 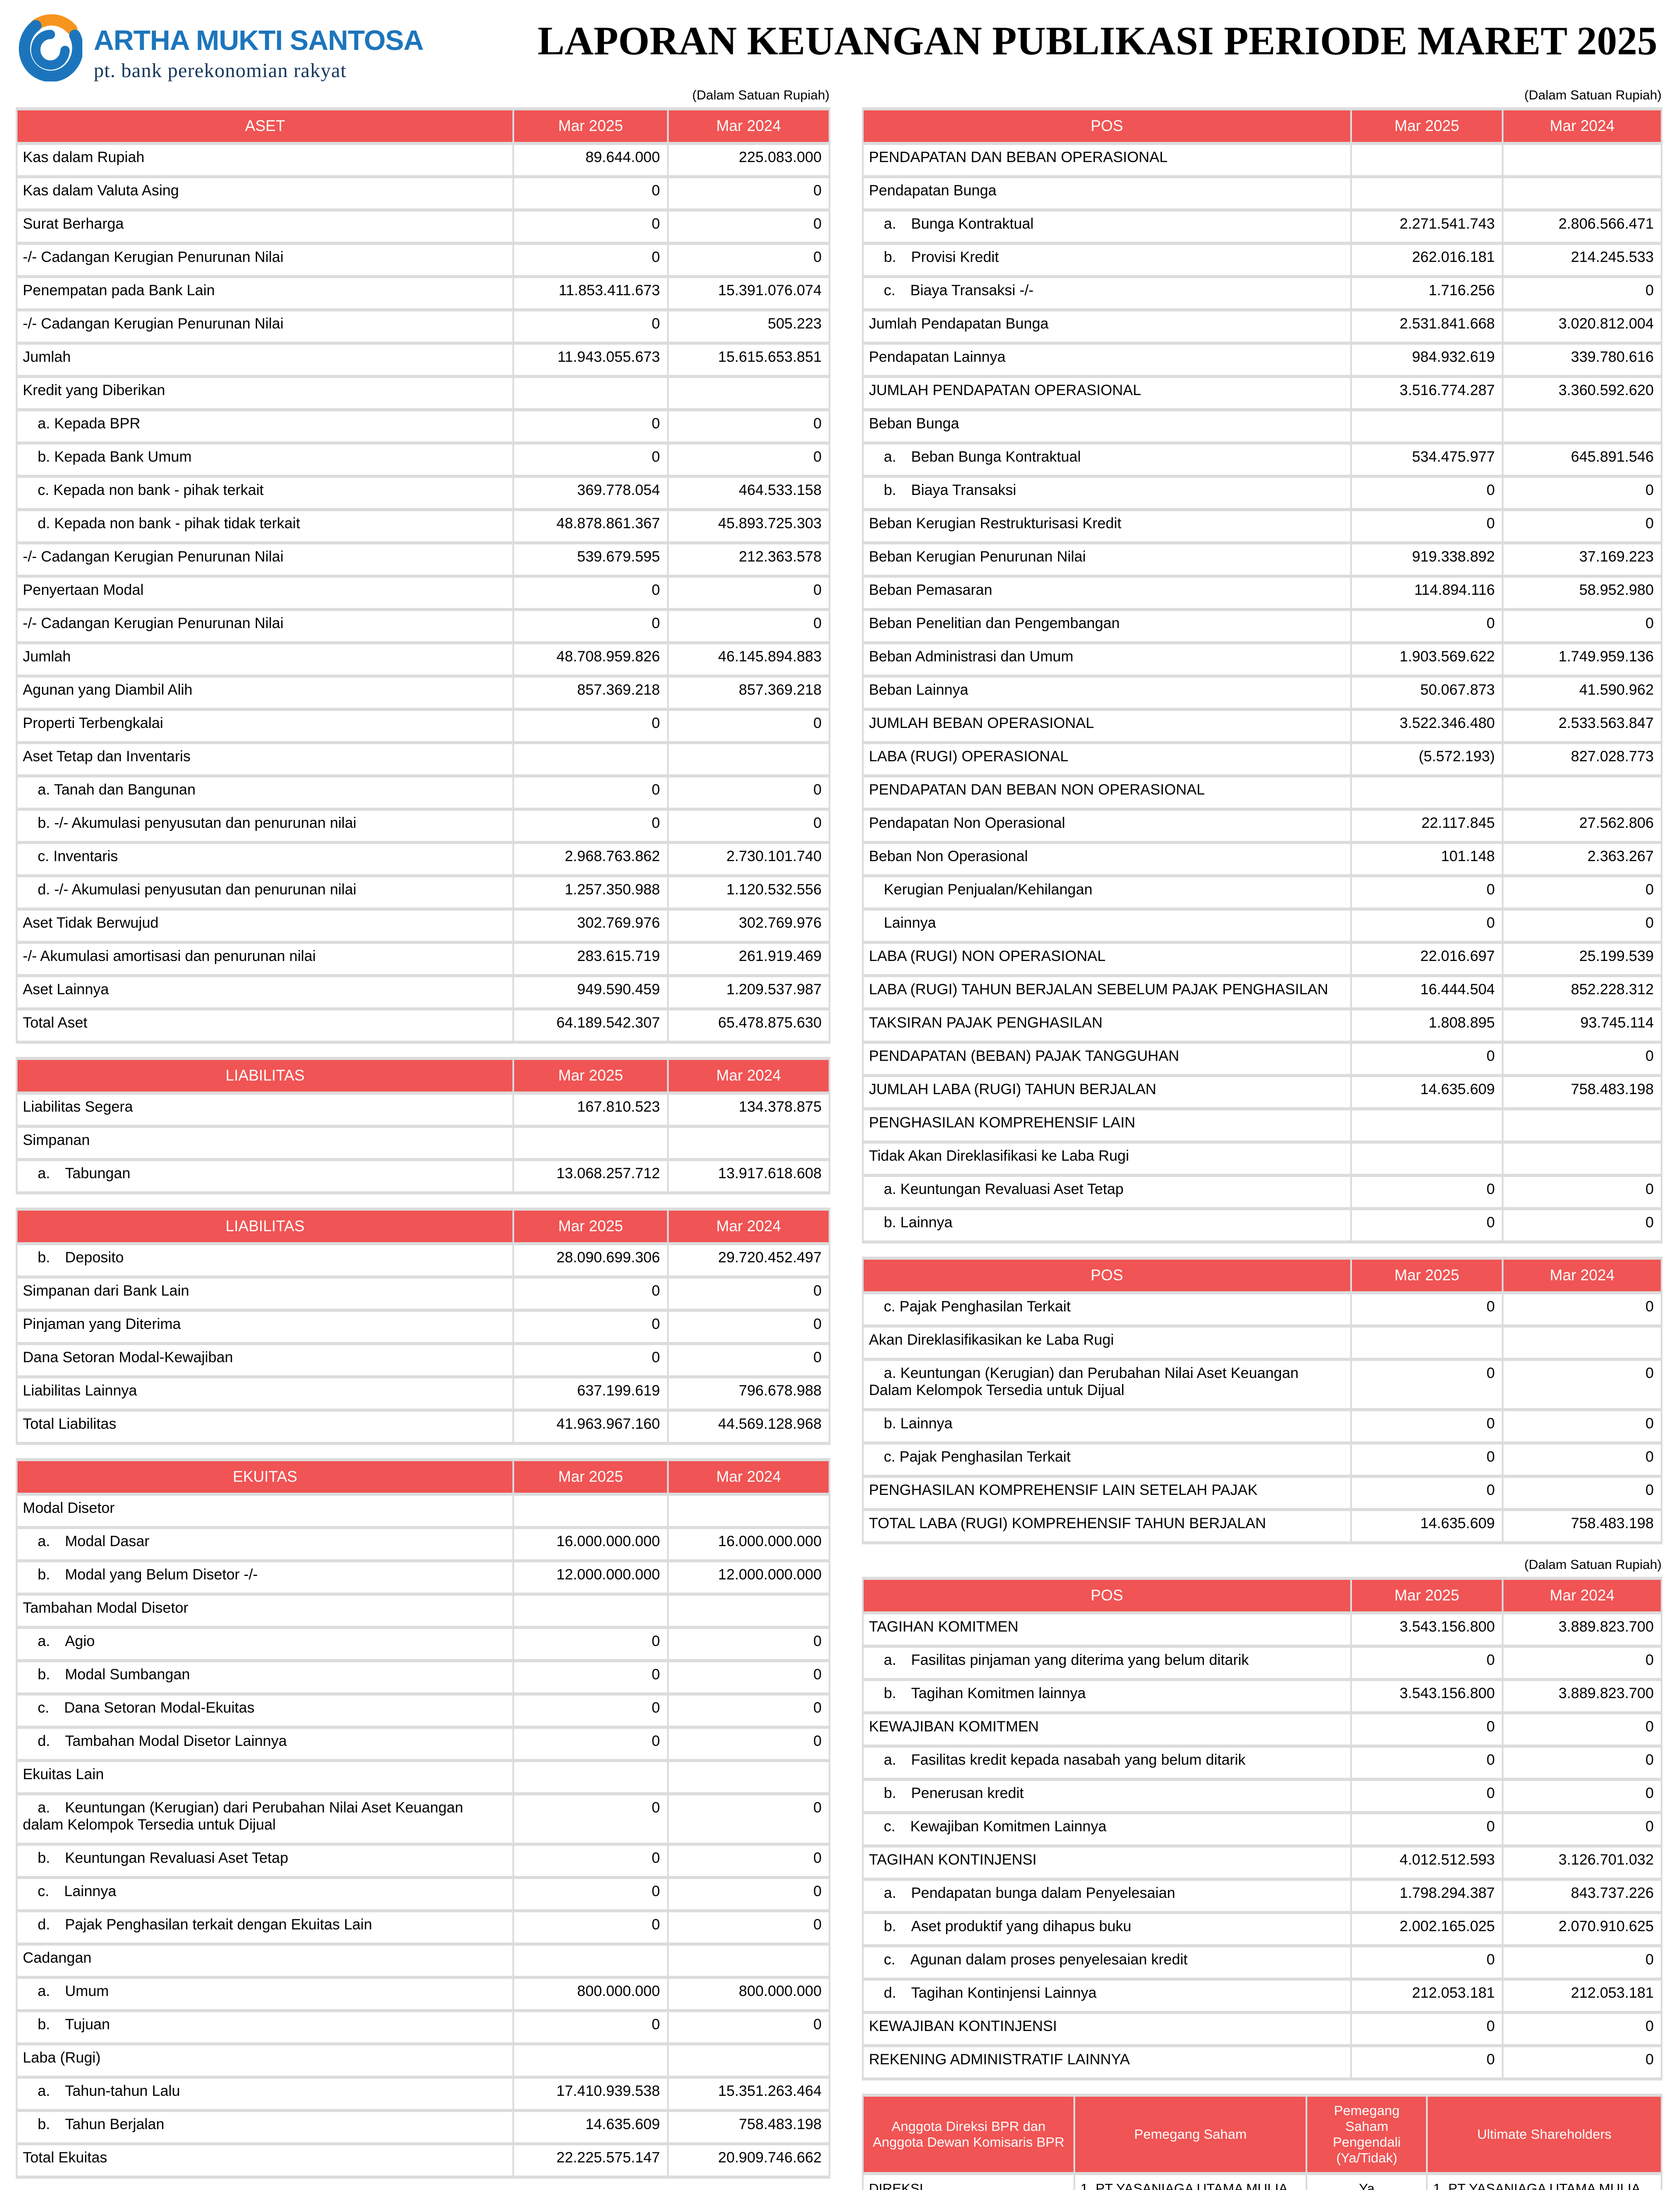 What do you see at coordinates (265, 1026) in the screenshot?
I see `row-label: Total Aset` at bounding box center [265, 1026].